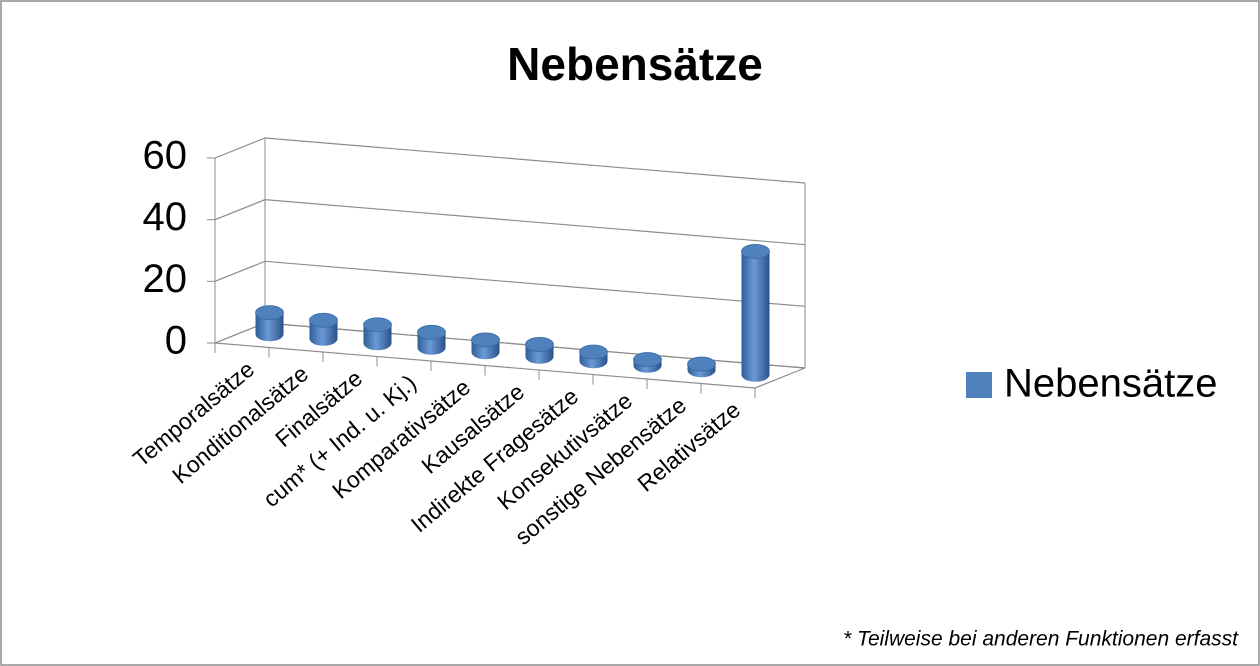 This screenshot has height=666, width=1260. I want to click on legend-swatch, so click(979, 385).